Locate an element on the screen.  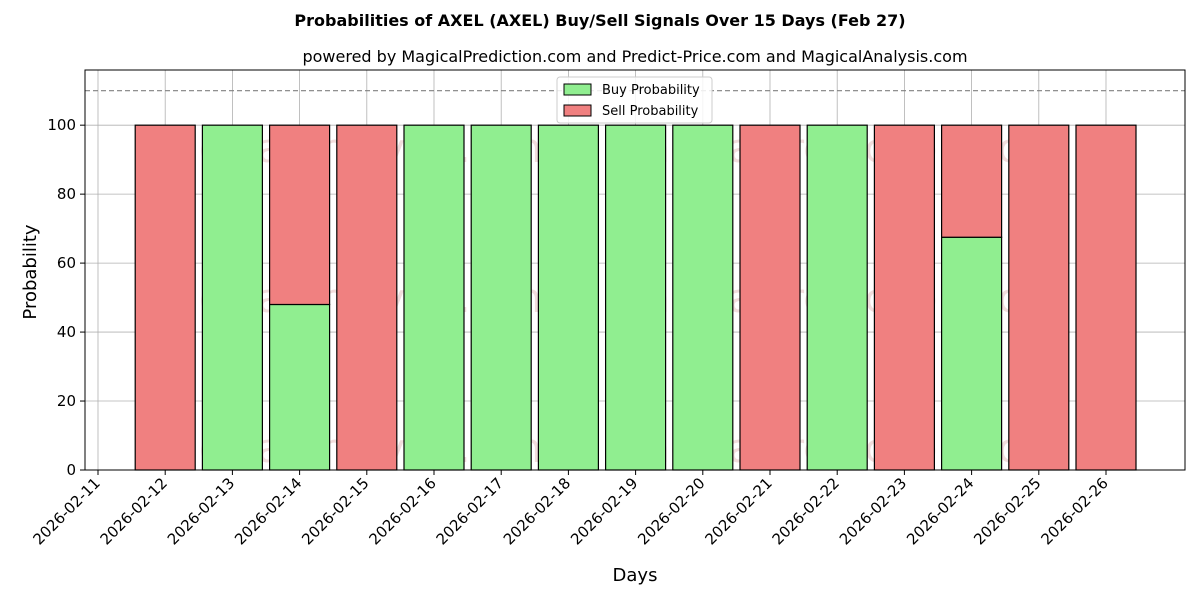
legend: Buy Probability Sell Probability is located at coordinates (634, 100).